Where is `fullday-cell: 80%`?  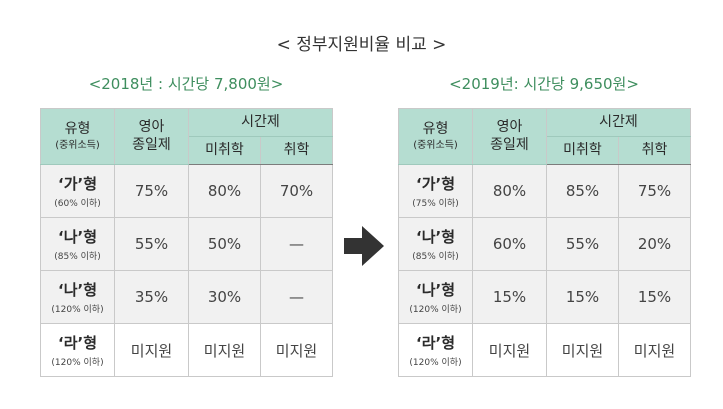 fullday-cell: 80% is located at coordinates (509, 191).